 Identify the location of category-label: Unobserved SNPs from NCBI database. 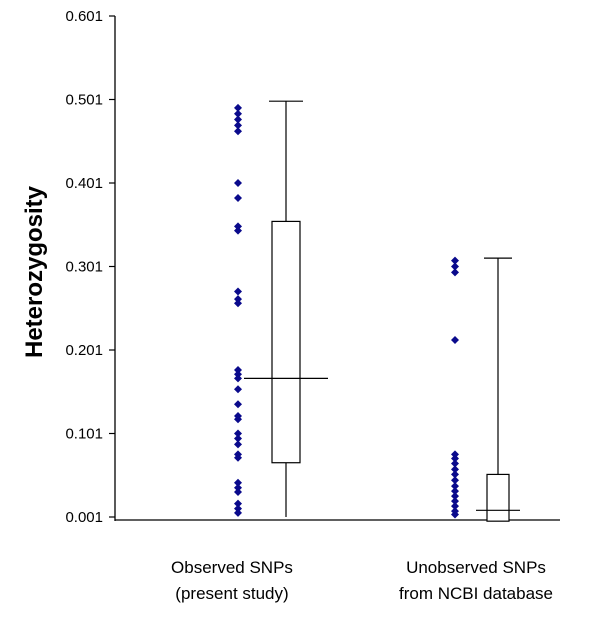
(476, 580).